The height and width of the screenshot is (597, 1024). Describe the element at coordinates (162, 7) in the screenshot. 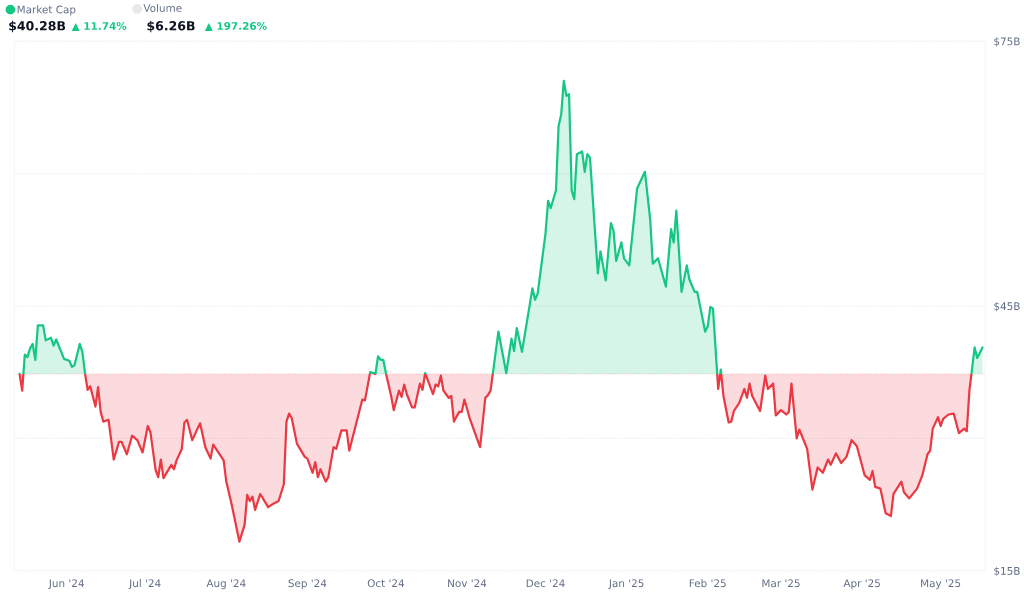

I see `text: Volume` at that location.